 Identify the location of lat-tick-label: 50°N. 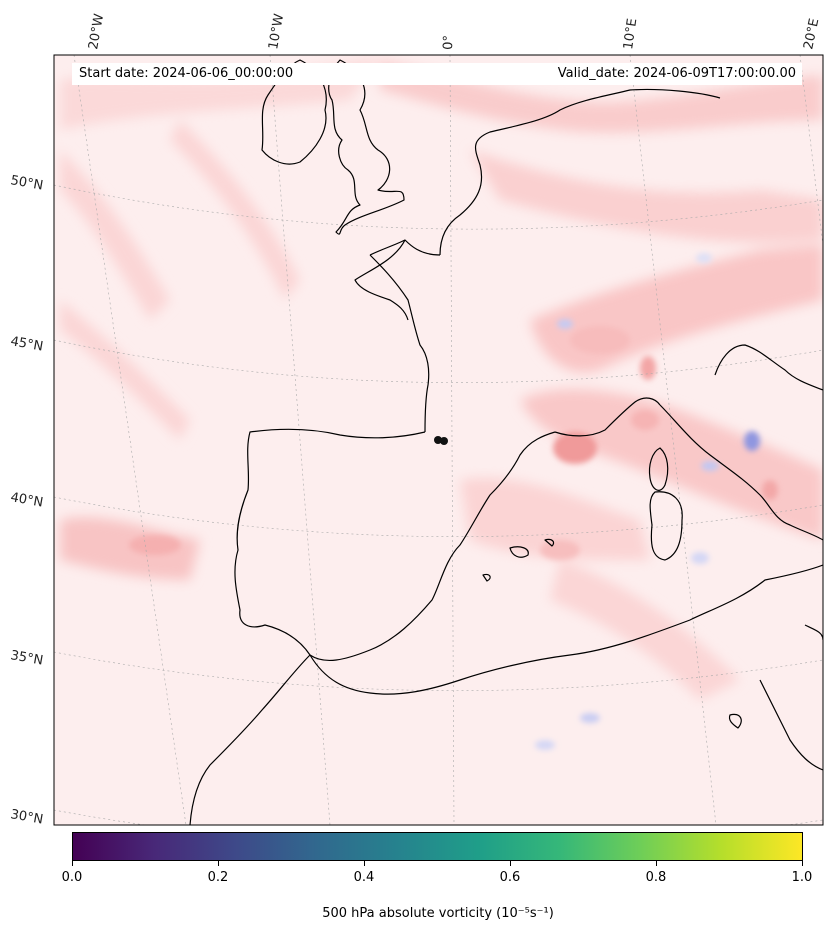
(26, 183).